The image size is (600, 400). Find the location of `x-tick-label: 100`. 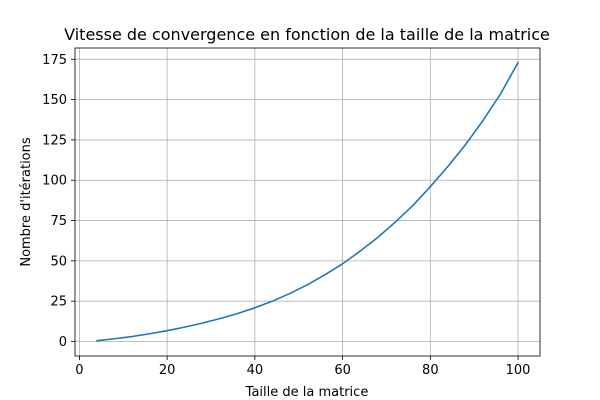

x-tick-label: 100 is located at coordinates (518, 370).